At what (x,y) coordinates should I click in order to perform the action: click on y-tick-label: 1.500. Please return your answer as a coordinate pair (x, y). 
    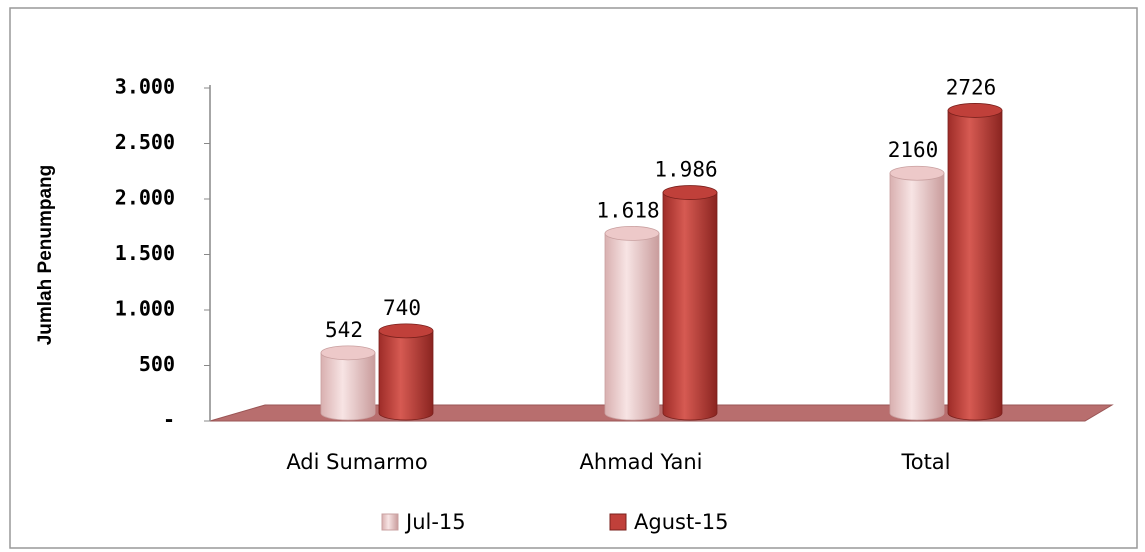
    Looking at the image, I should click on (145, 253).